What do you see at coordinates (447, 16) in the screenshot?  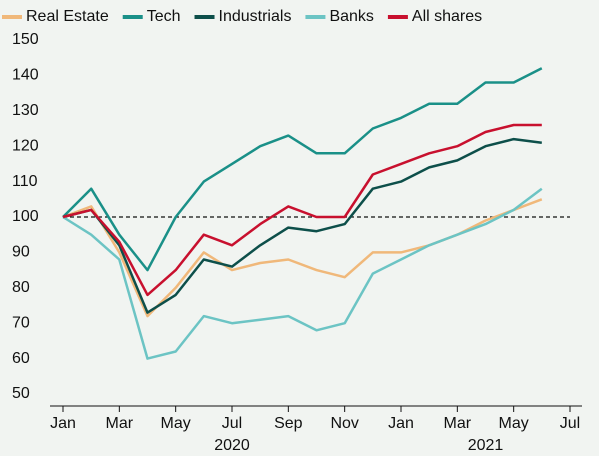 I see `legend-label: All shares` at bounding box center [447, 16].